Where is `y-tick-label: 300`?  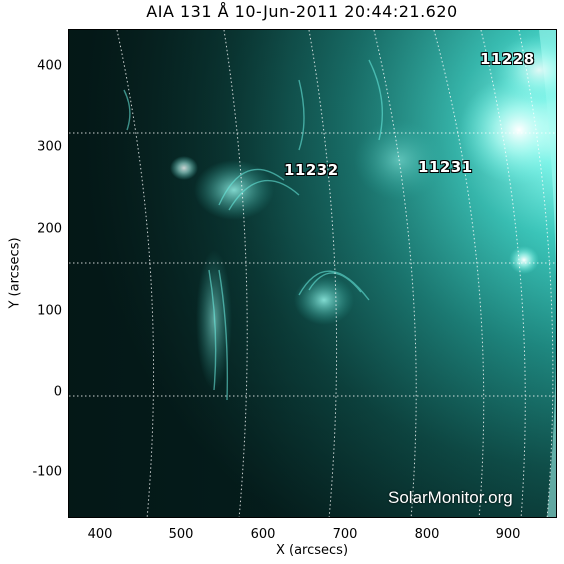
y-tick-label: 300 is located at coordinates (49, 147).